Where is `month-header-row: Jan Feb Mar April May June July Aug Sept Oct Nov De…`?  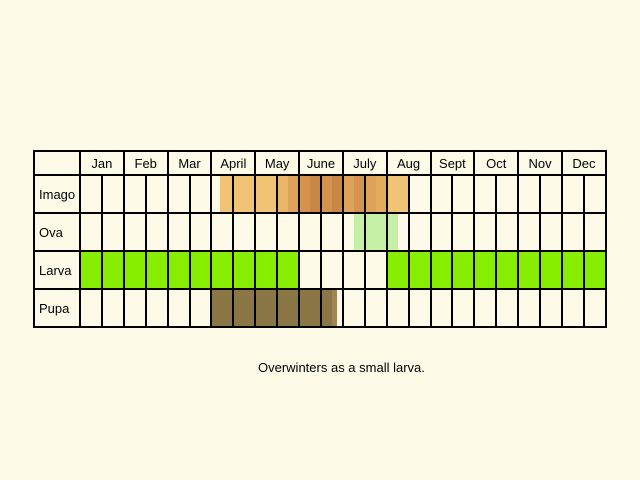
month-header-row: Jan Feb Mar April May June July Aug Sept Oct Nov De… is located at coordinates (320, 163).